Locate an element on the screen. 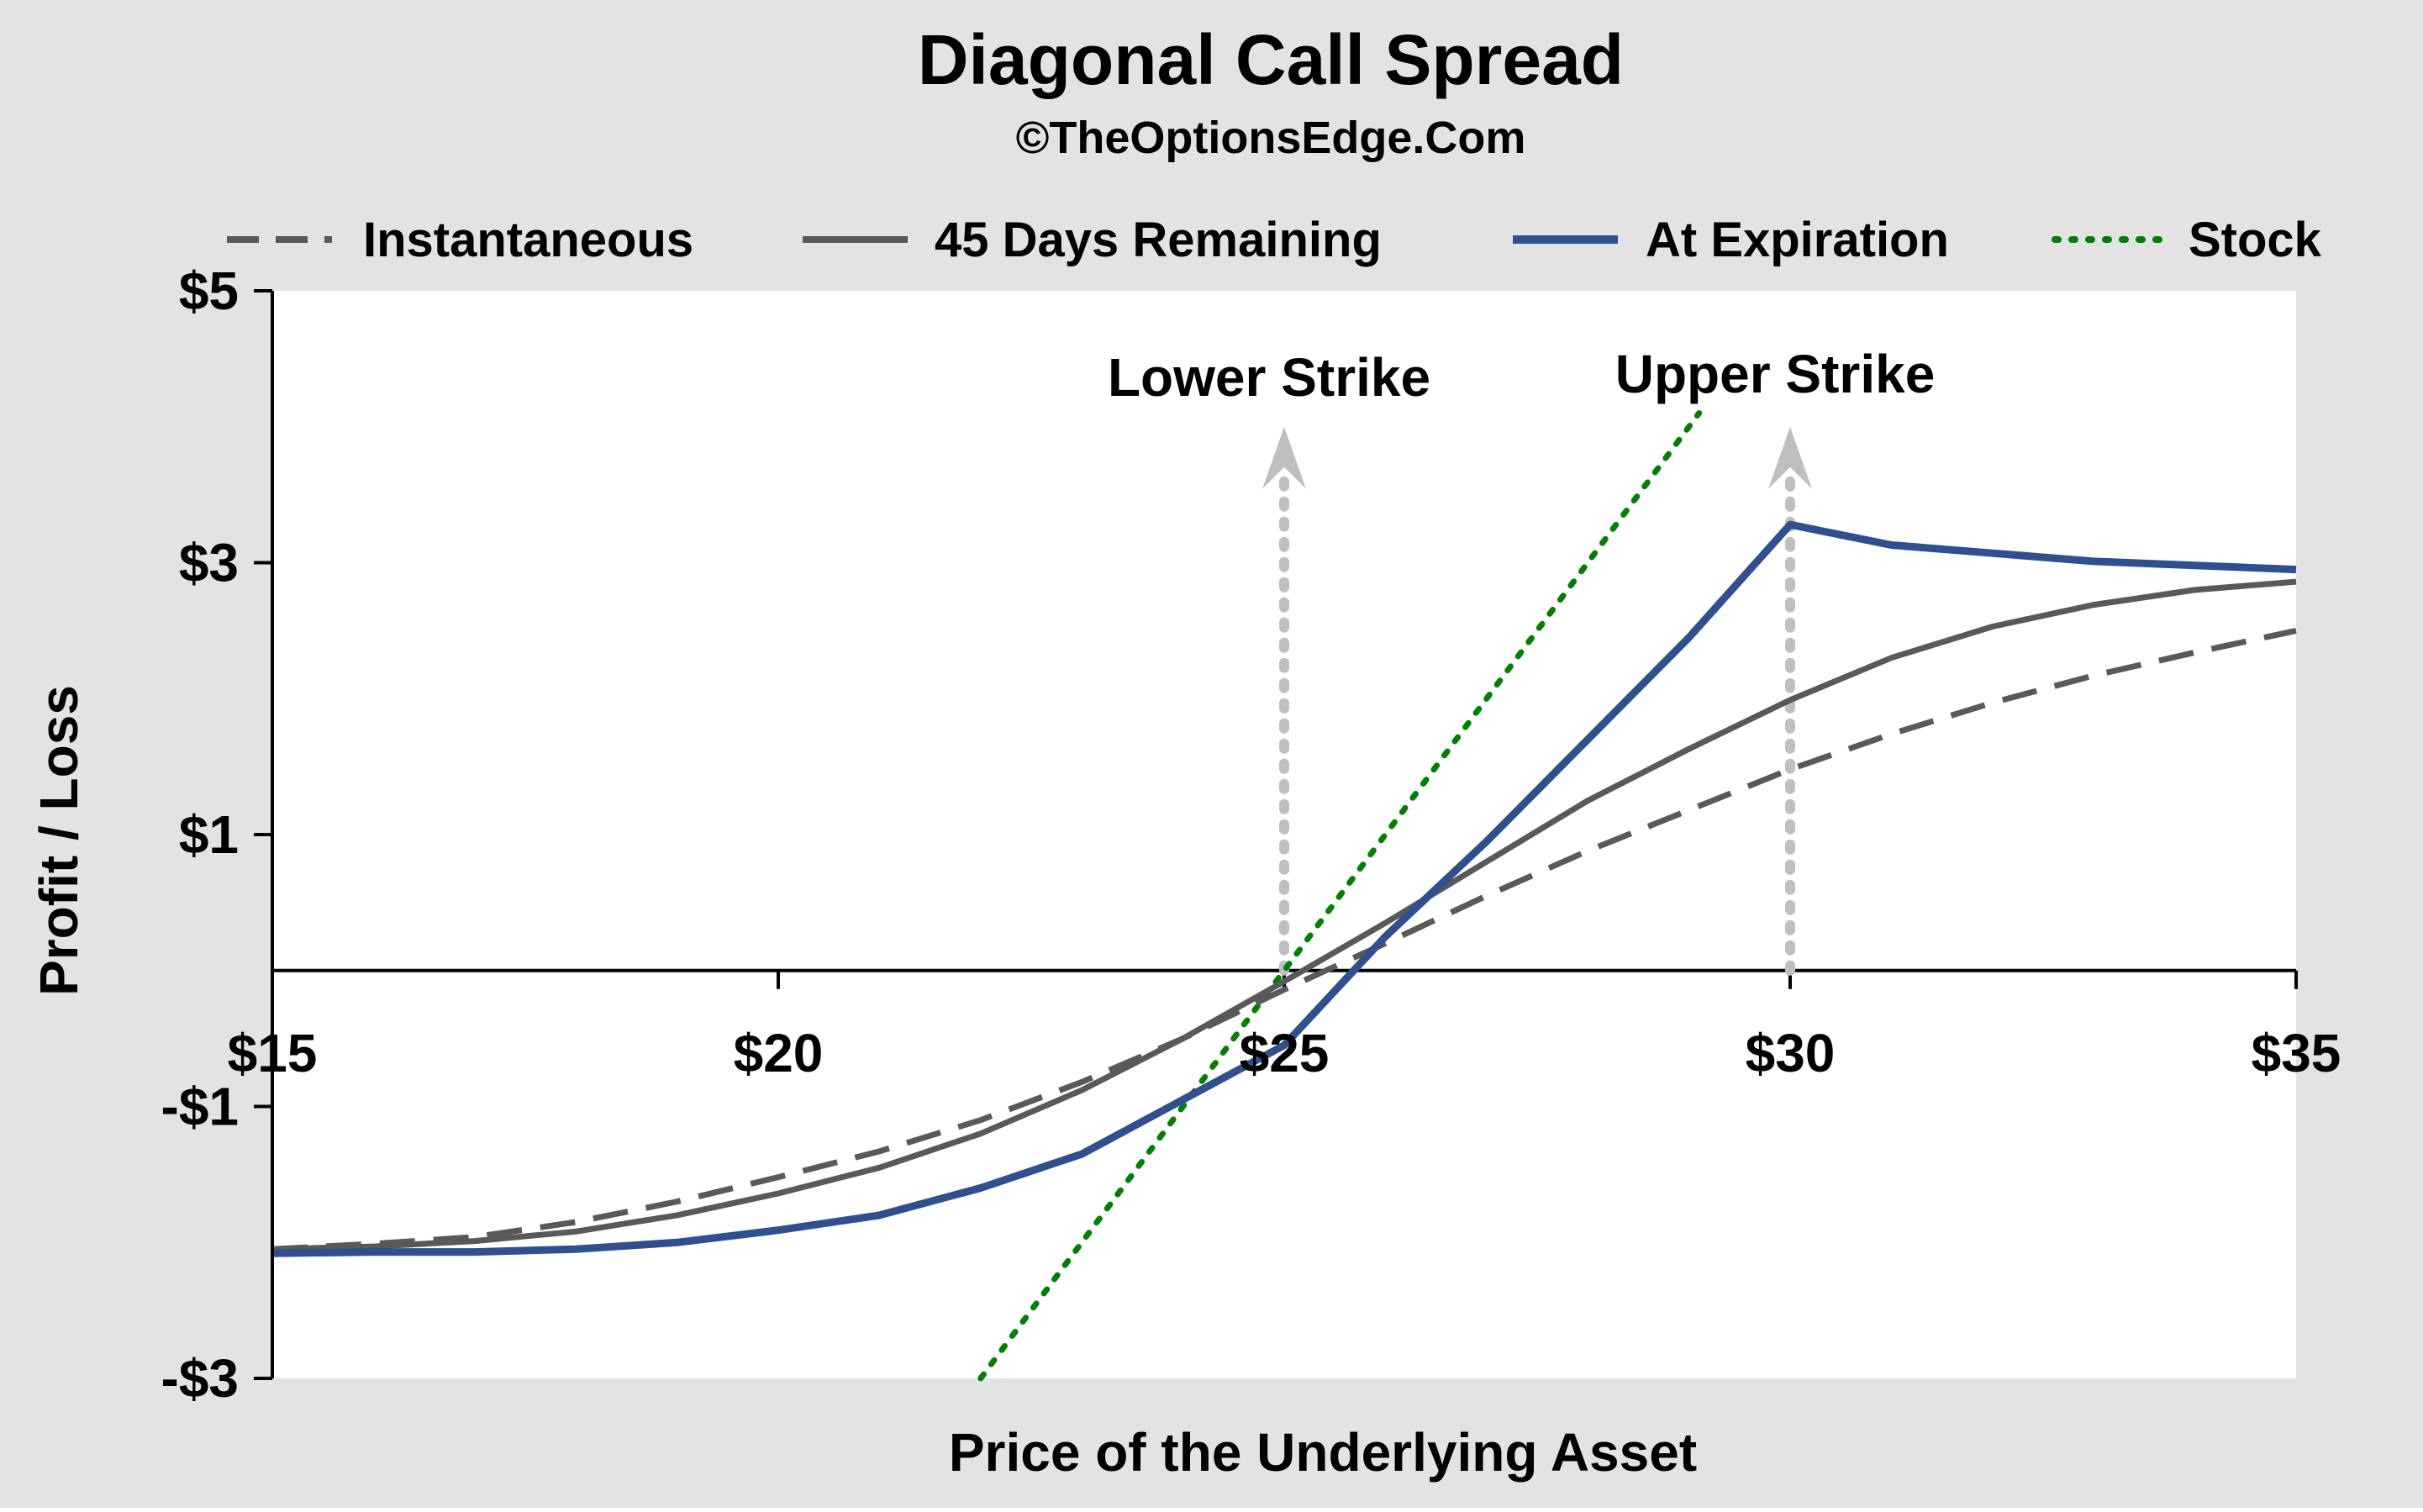 This screenshot has width=2423, height=1512. y-tick-label: $5 is located at coordinates (209, 291).